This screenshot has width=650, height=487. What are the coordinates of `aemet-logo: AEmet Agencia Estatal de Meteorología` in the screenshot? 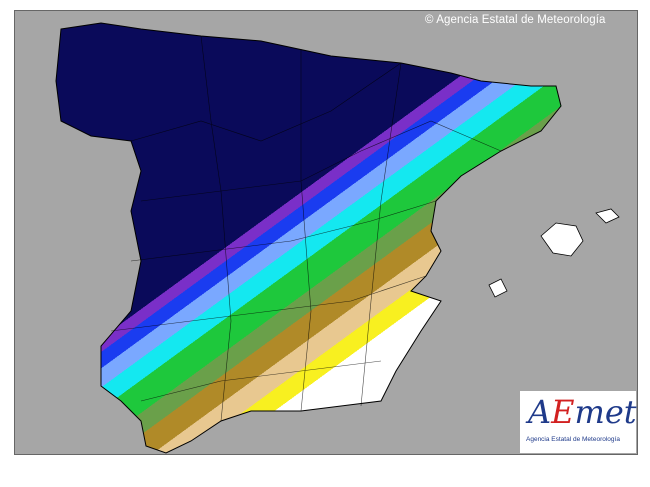 It's located at (578, 422).